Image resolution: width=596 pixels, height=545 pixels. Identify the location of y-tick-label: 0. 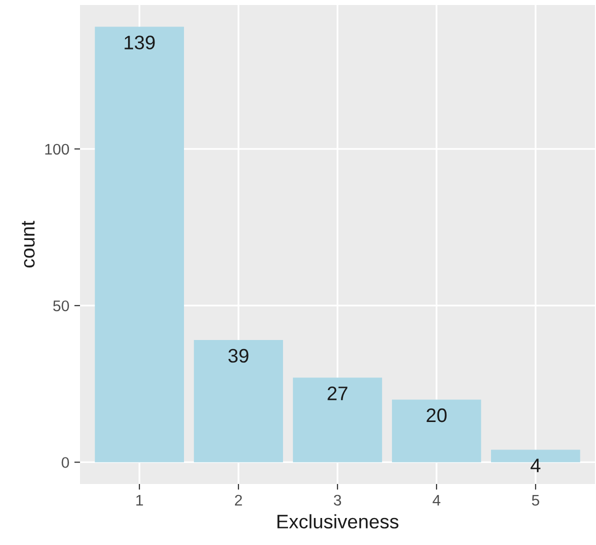
(65, 462).